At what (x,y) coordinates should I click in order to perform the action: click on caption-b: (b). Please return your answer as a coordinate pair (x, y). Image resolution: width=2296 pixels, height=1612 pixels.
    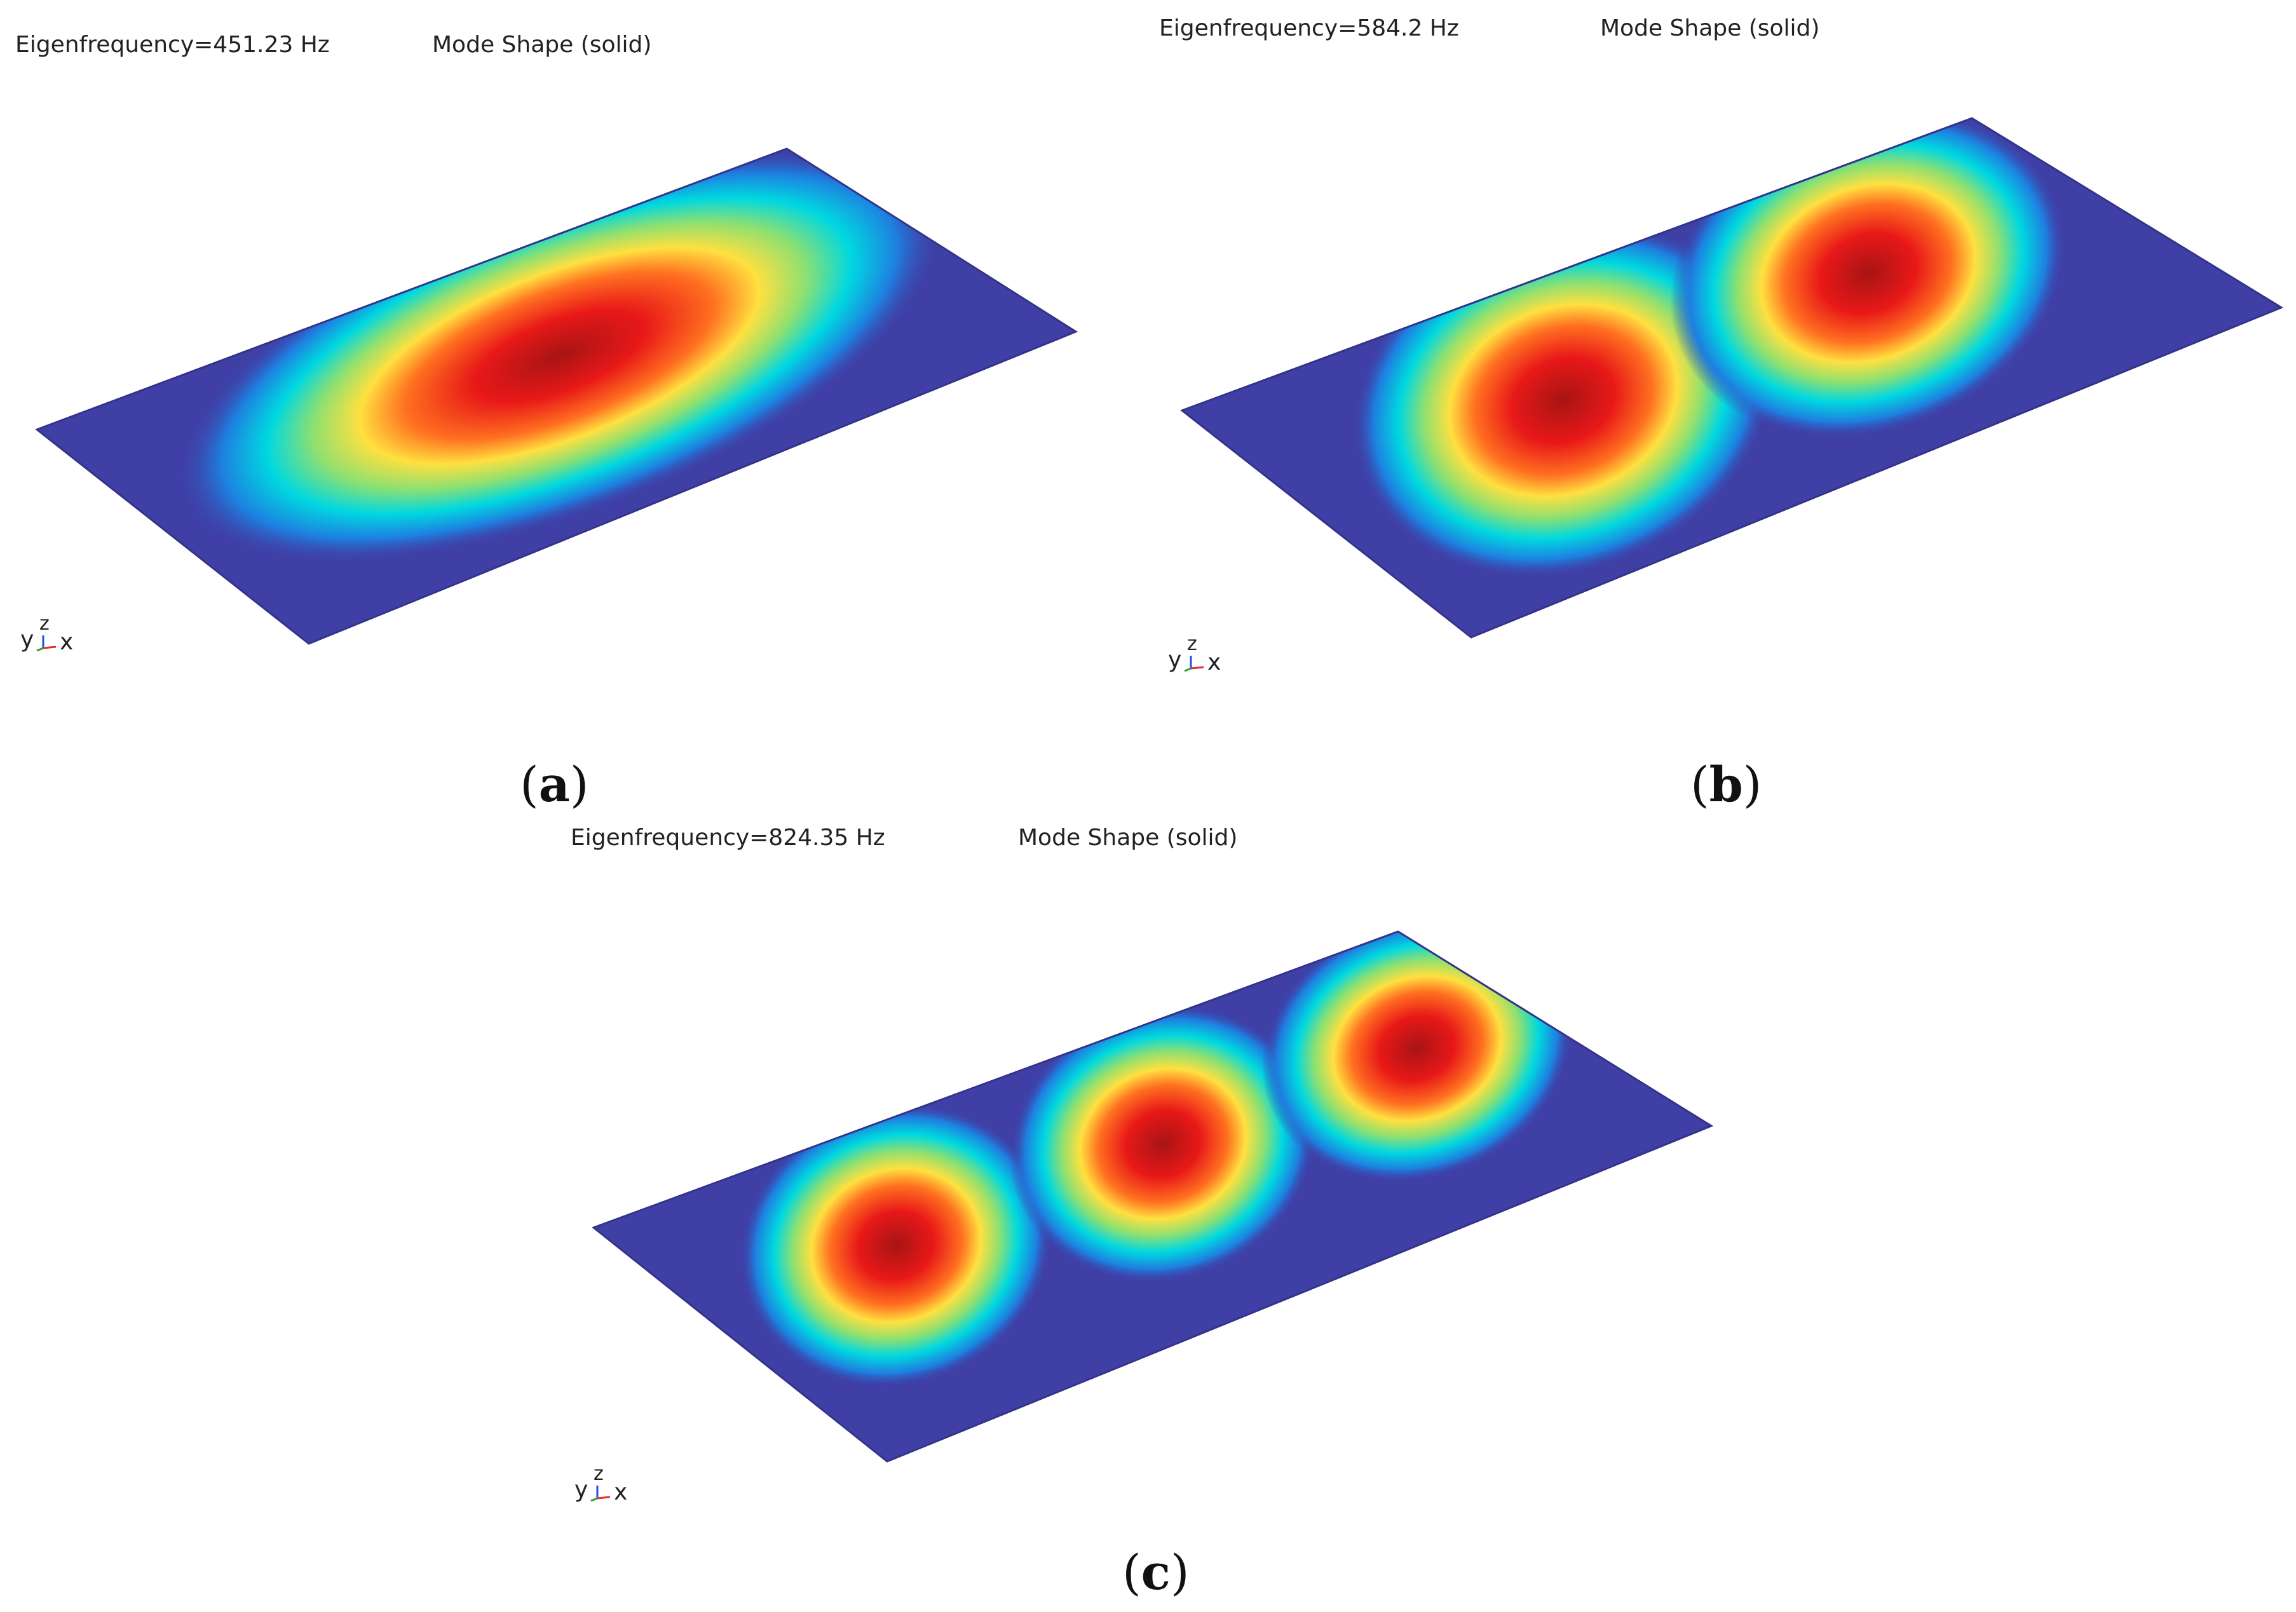
    Looking at the image, I should click on (1726, 784).